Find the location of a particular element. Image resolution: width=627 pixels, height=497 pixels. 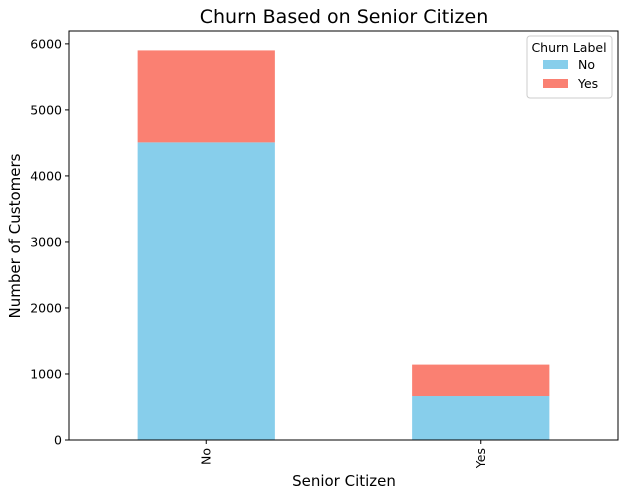

y-tick-label: 6000 is located at coordinates (46, 43).